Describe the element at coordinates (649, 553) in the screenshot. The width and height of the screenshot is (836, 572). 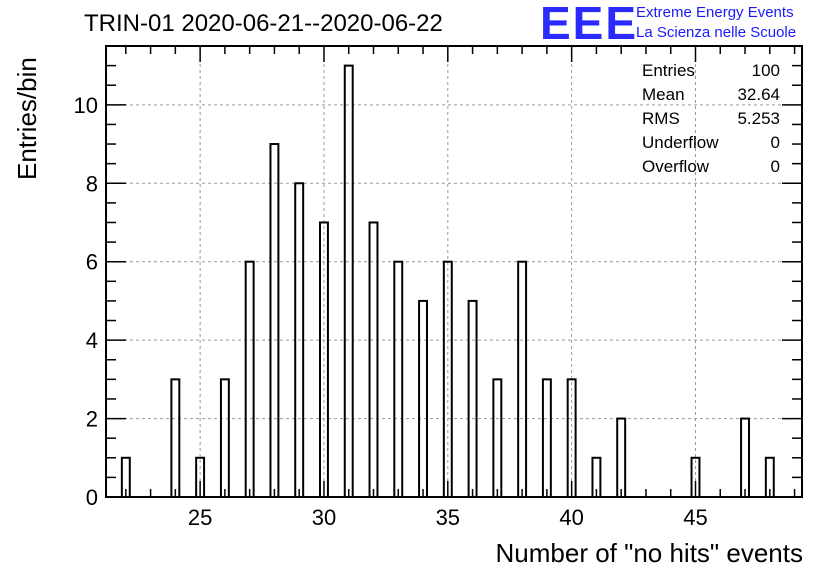
I see `x-axis-label: Number of "no hits" events` at that location.